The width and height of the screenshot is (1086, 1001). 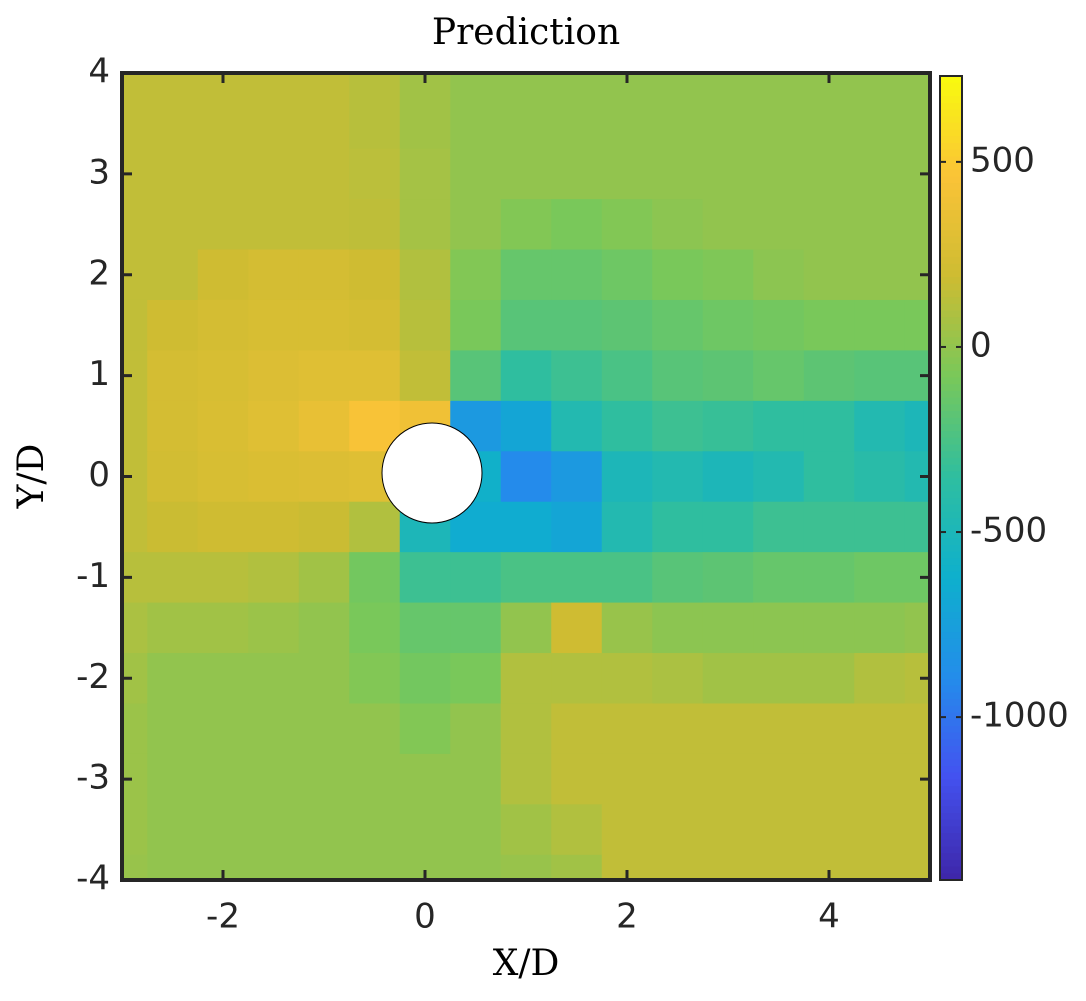 I want to click on y-axis-label: Y/D, so click(x=31, y=477).